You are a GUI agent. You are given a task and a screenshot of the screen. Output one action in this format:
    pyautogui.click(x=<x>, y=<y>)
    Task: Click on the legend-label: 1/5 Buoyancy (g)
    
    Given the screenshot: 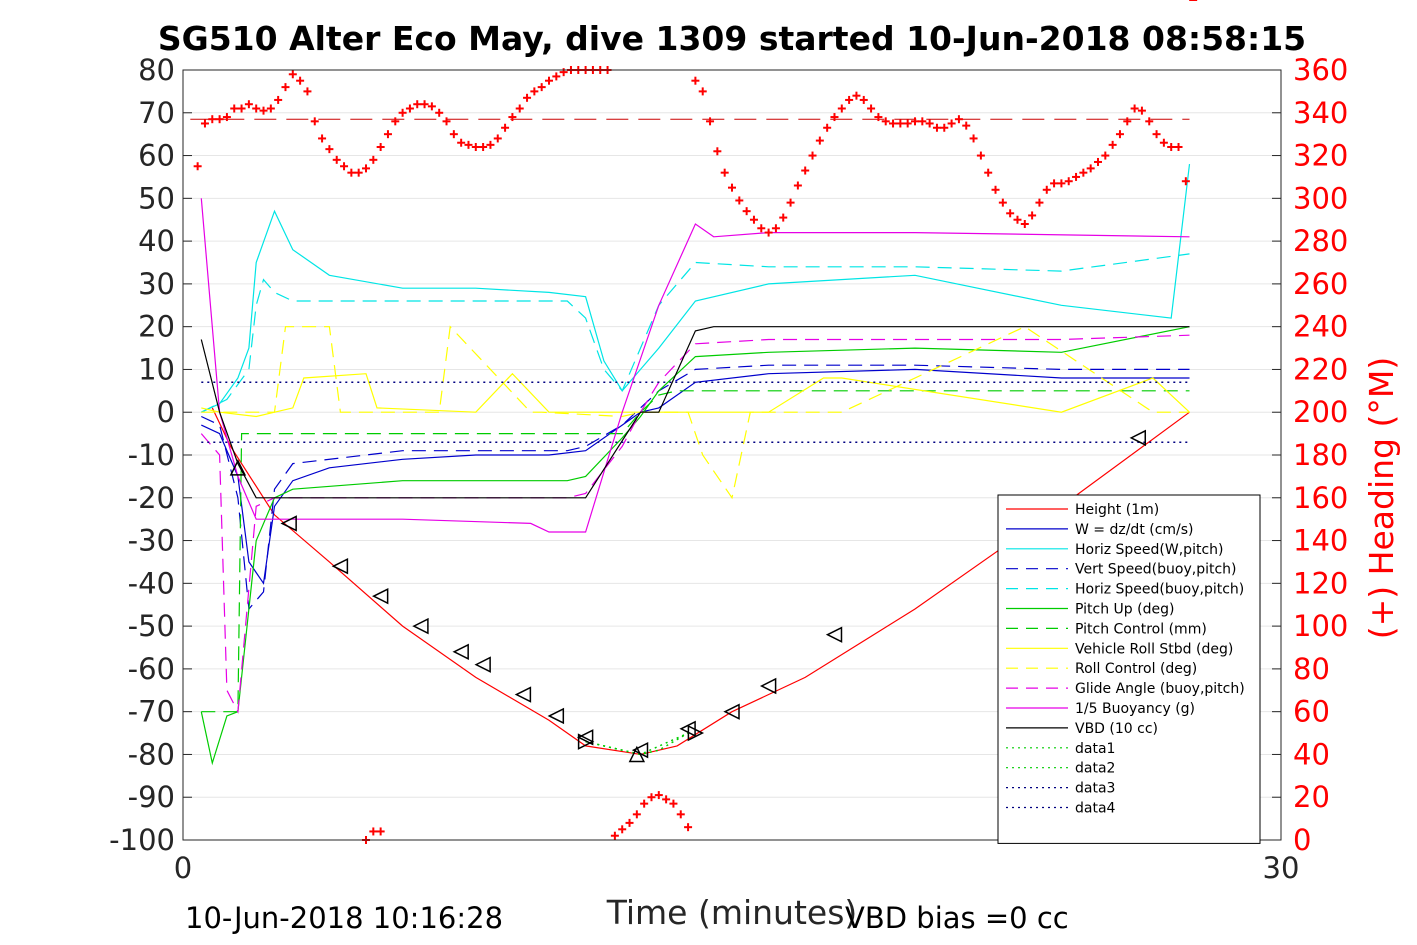 What is the action you would take?
    pyautogui.click(x=1135, y=709)
    